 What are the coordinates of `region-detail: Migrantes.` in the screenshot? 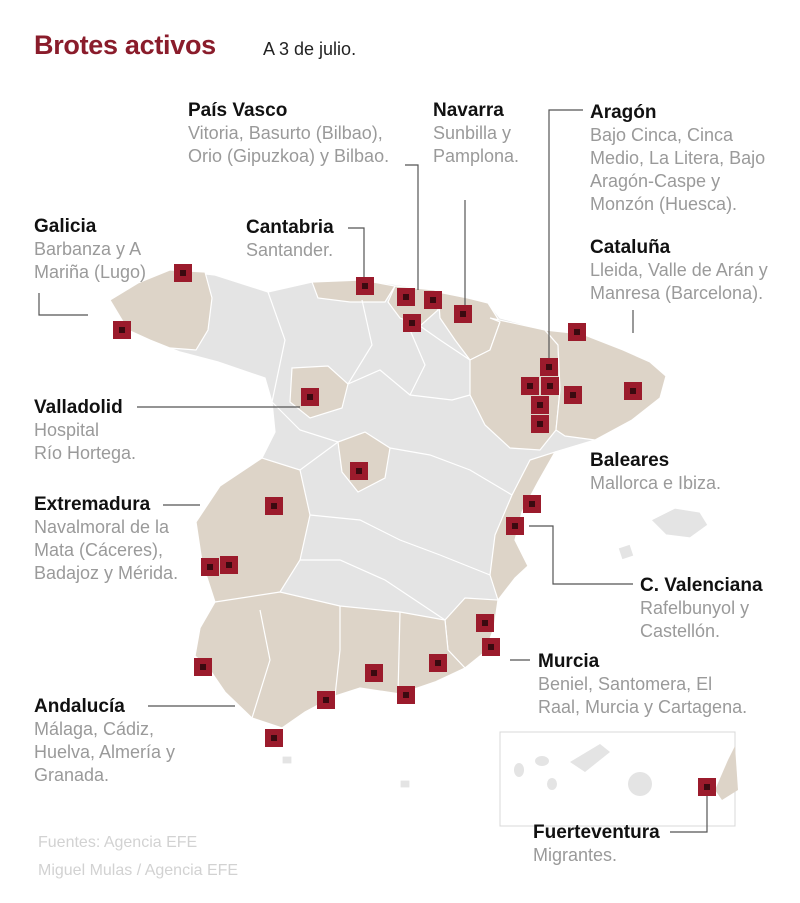 It's located at (575, 855).